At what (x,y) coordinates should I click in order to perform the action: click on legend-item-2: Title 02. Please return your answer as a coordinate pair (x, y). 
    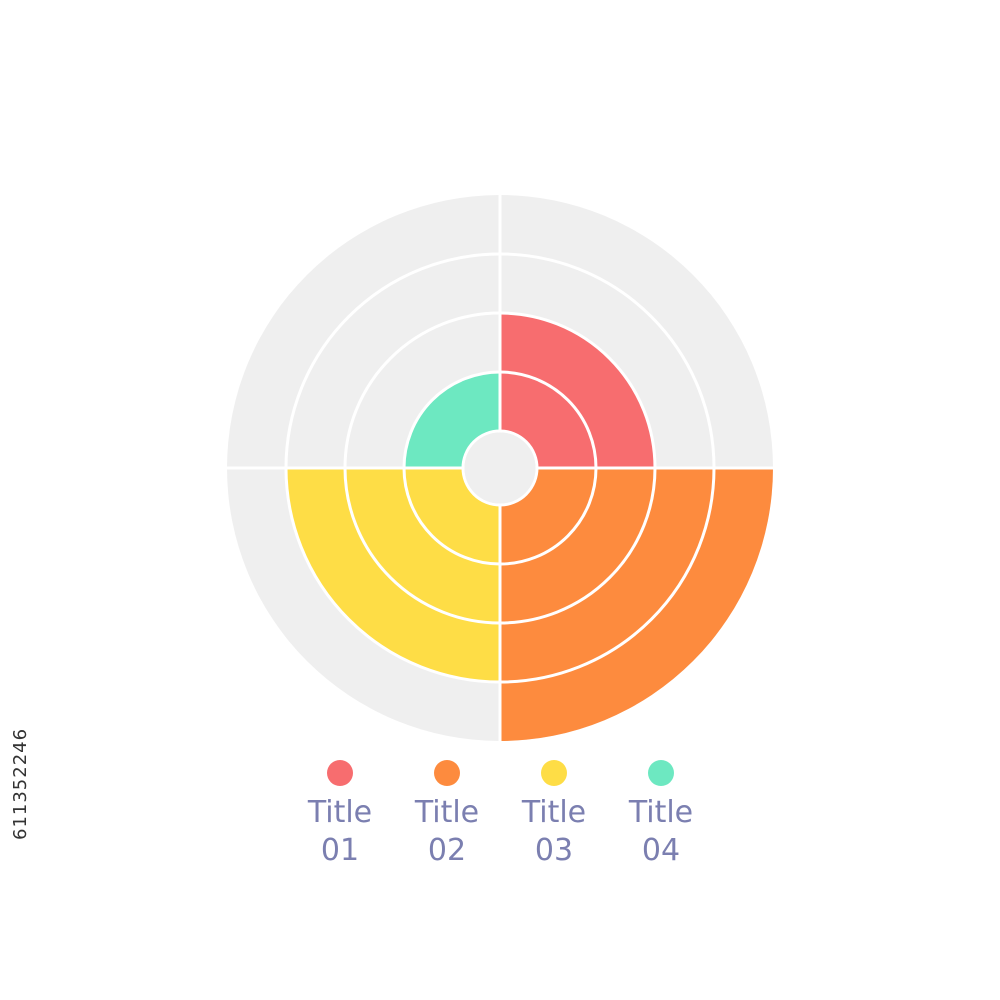
    Looking at the image, I should click on (447, 813).